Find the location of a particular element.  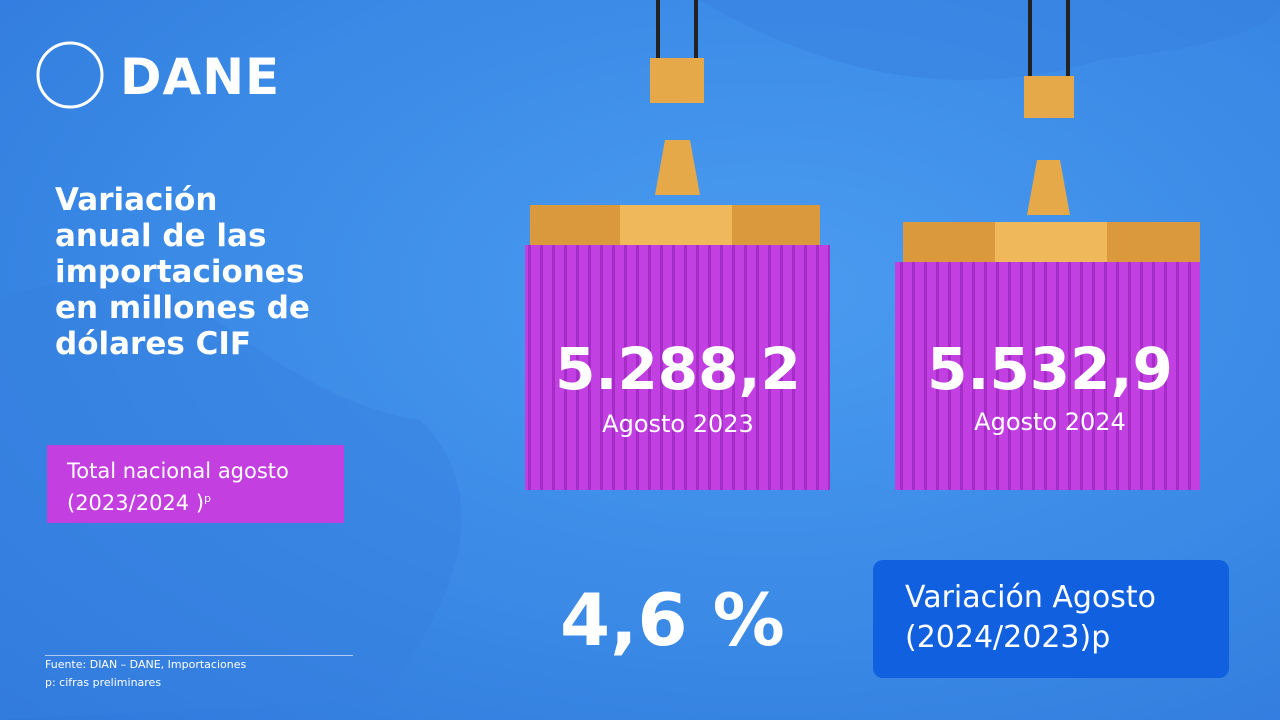

variation-label: Variación Agosto (2024/2023)p is located at coordinates (1051, 619).